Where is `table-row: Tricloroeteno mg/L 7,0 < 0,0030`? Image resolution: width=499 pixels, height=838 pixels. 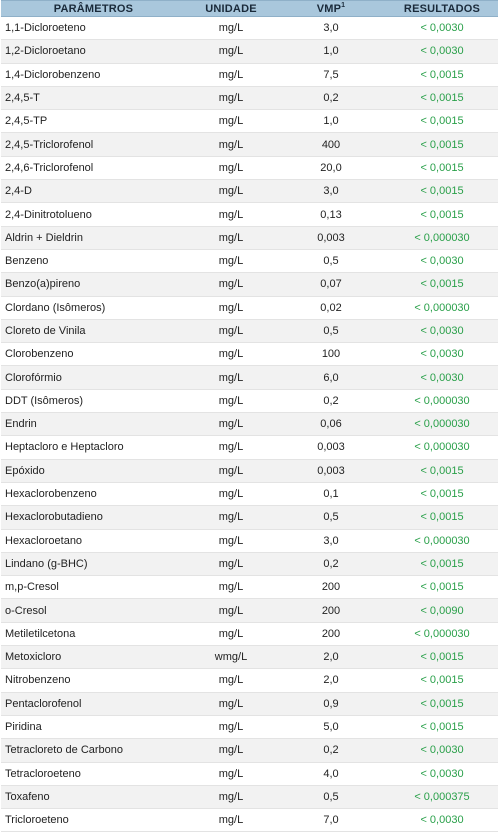
table-row: Tricloroeteno mg/L 7,0 < 0,0030 is located at coordinates (249, 820).